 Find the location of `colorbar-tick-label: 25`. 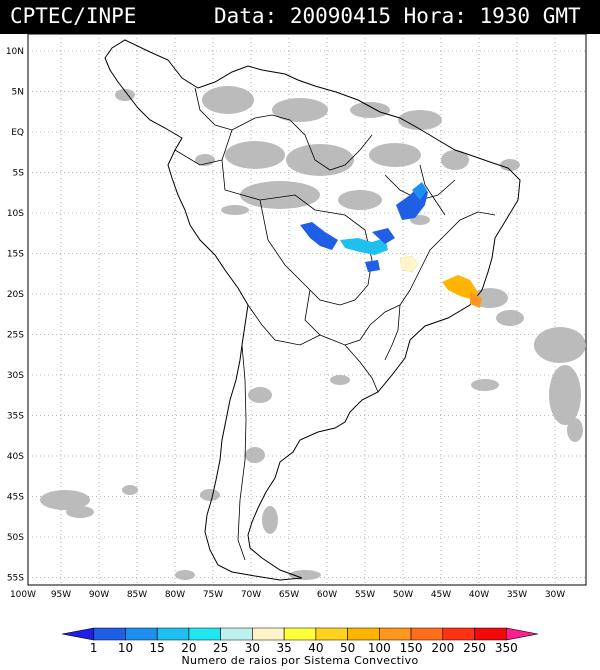

colorbar-tick-label: 25 is located at coordinates (220, 648).